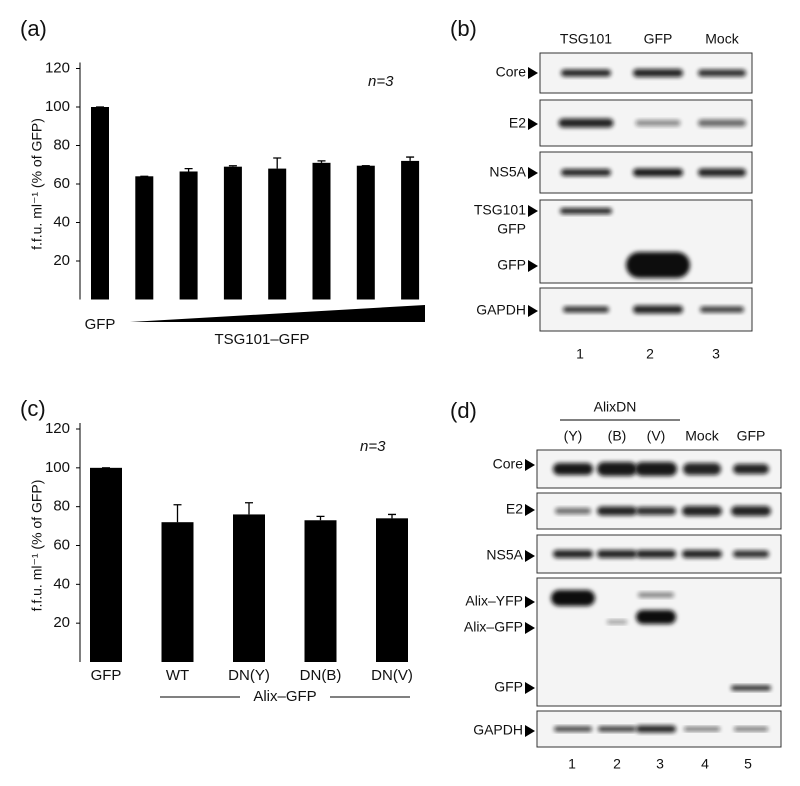 The height and width of the screenshot is (786, 800). What do you see at coordinates (573, 436) in the screenshot?
I see `lane-label: (Y)` at bounding box center [573, 436].